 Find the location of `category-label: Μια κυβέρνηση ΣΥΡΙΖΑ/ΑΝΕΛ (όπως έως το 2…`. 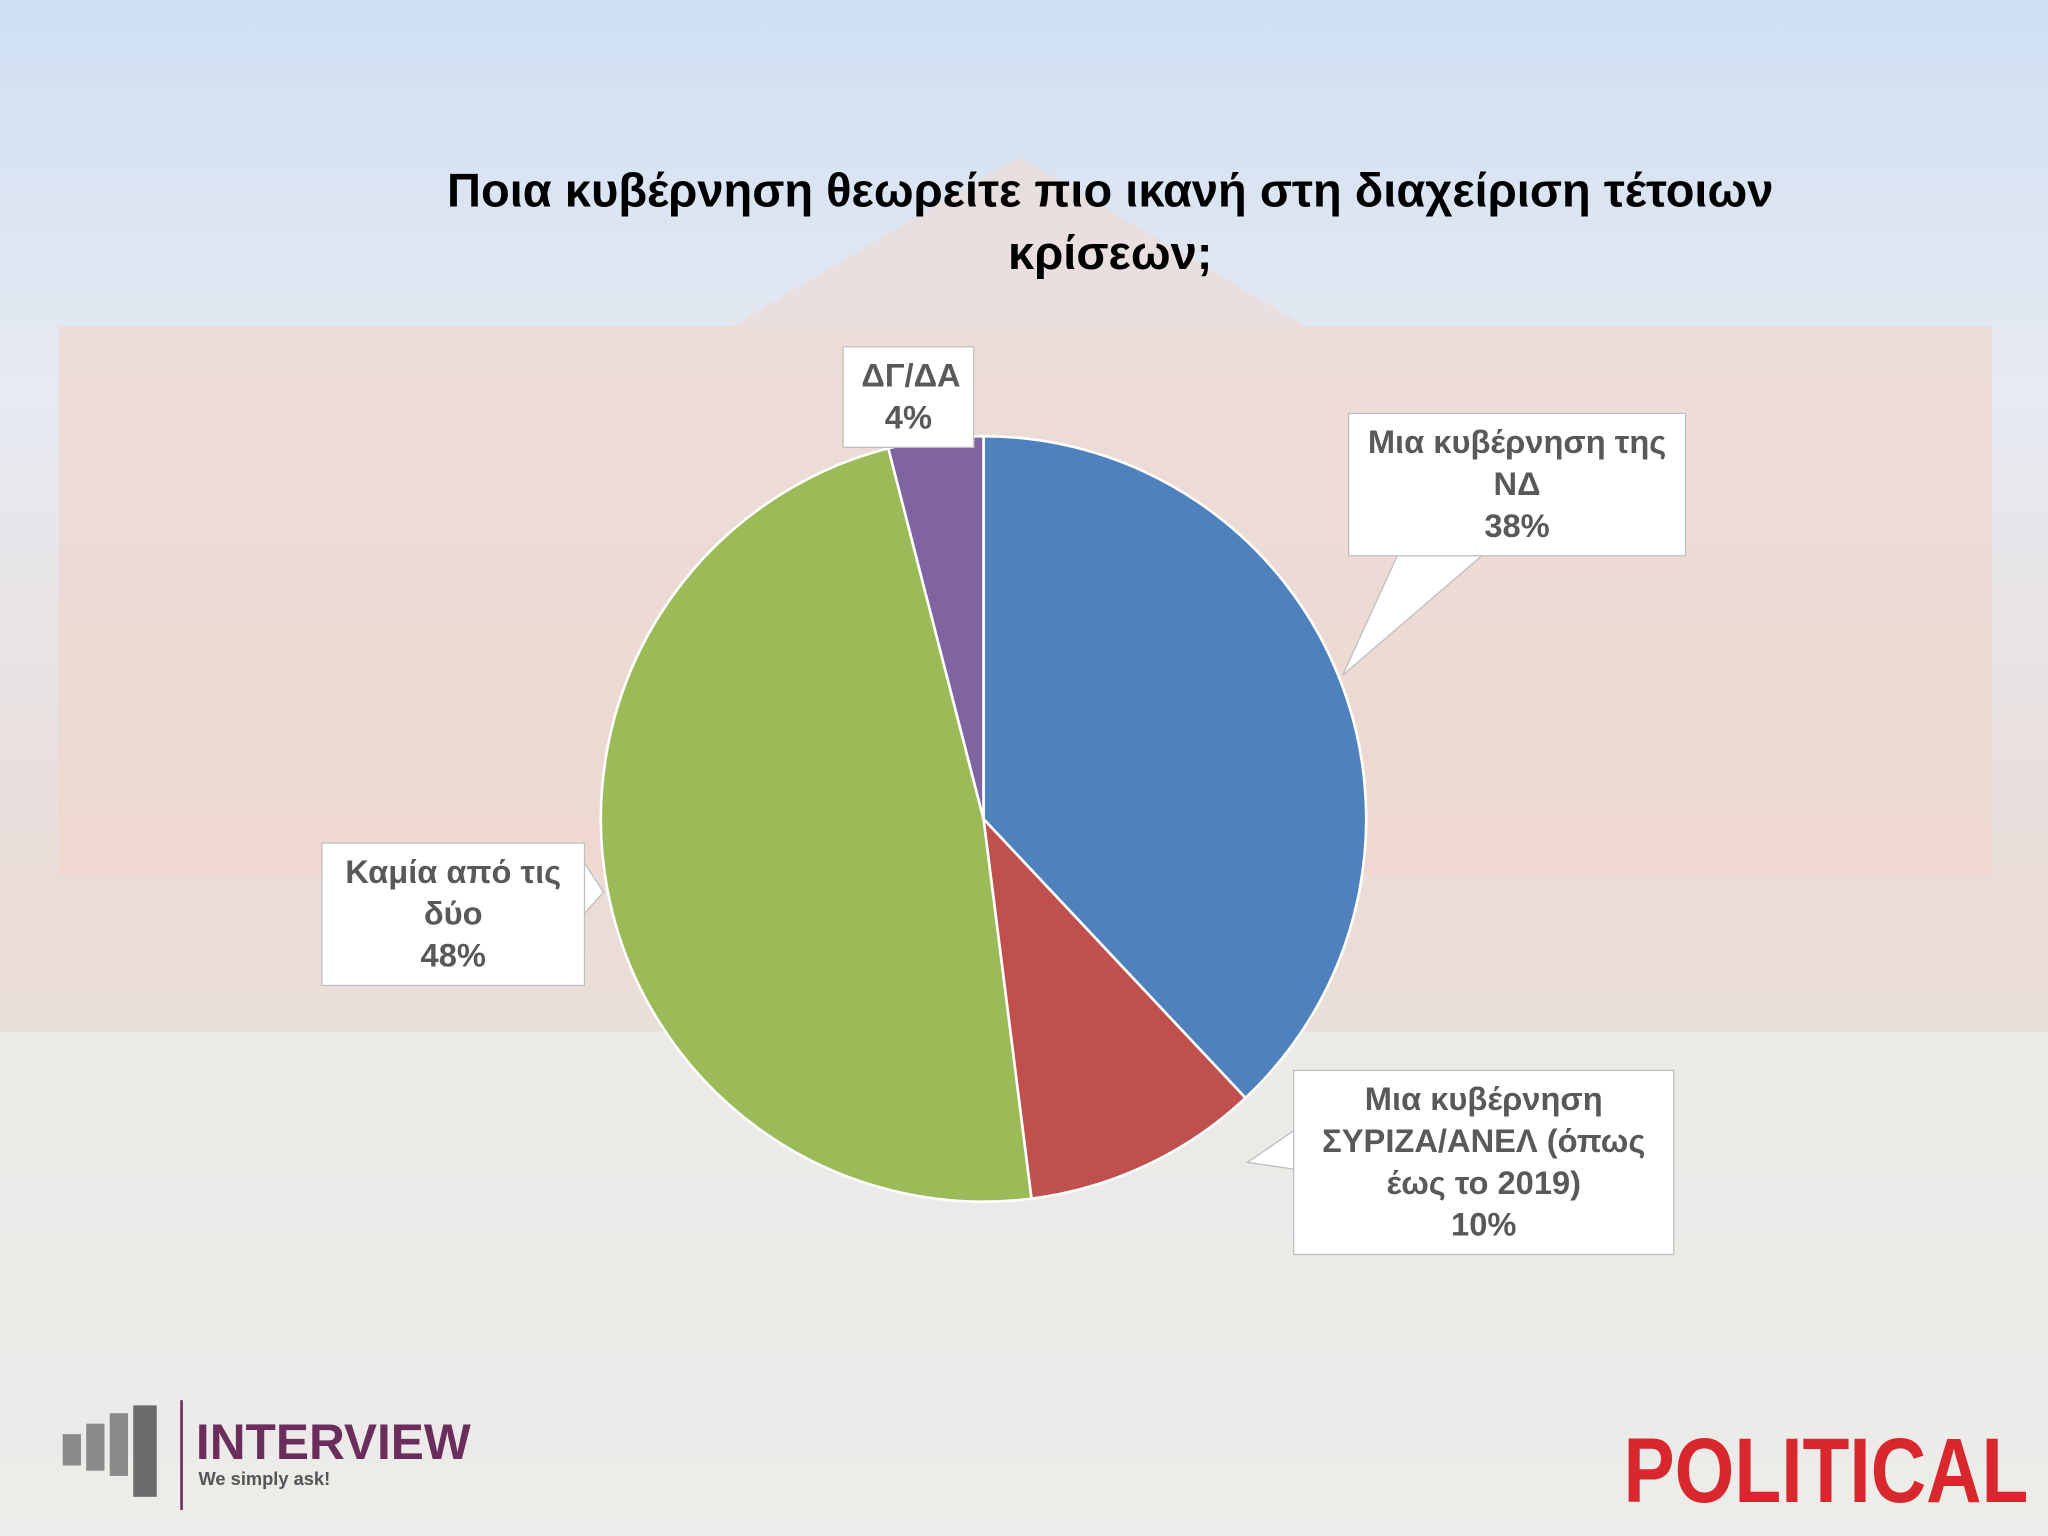

category-label: Μια κυβέρνηση ΣΥΡΙΖΑ/ΑΝΕΛ (όπως έως το 2… is located at coordinates (1484, 1141).